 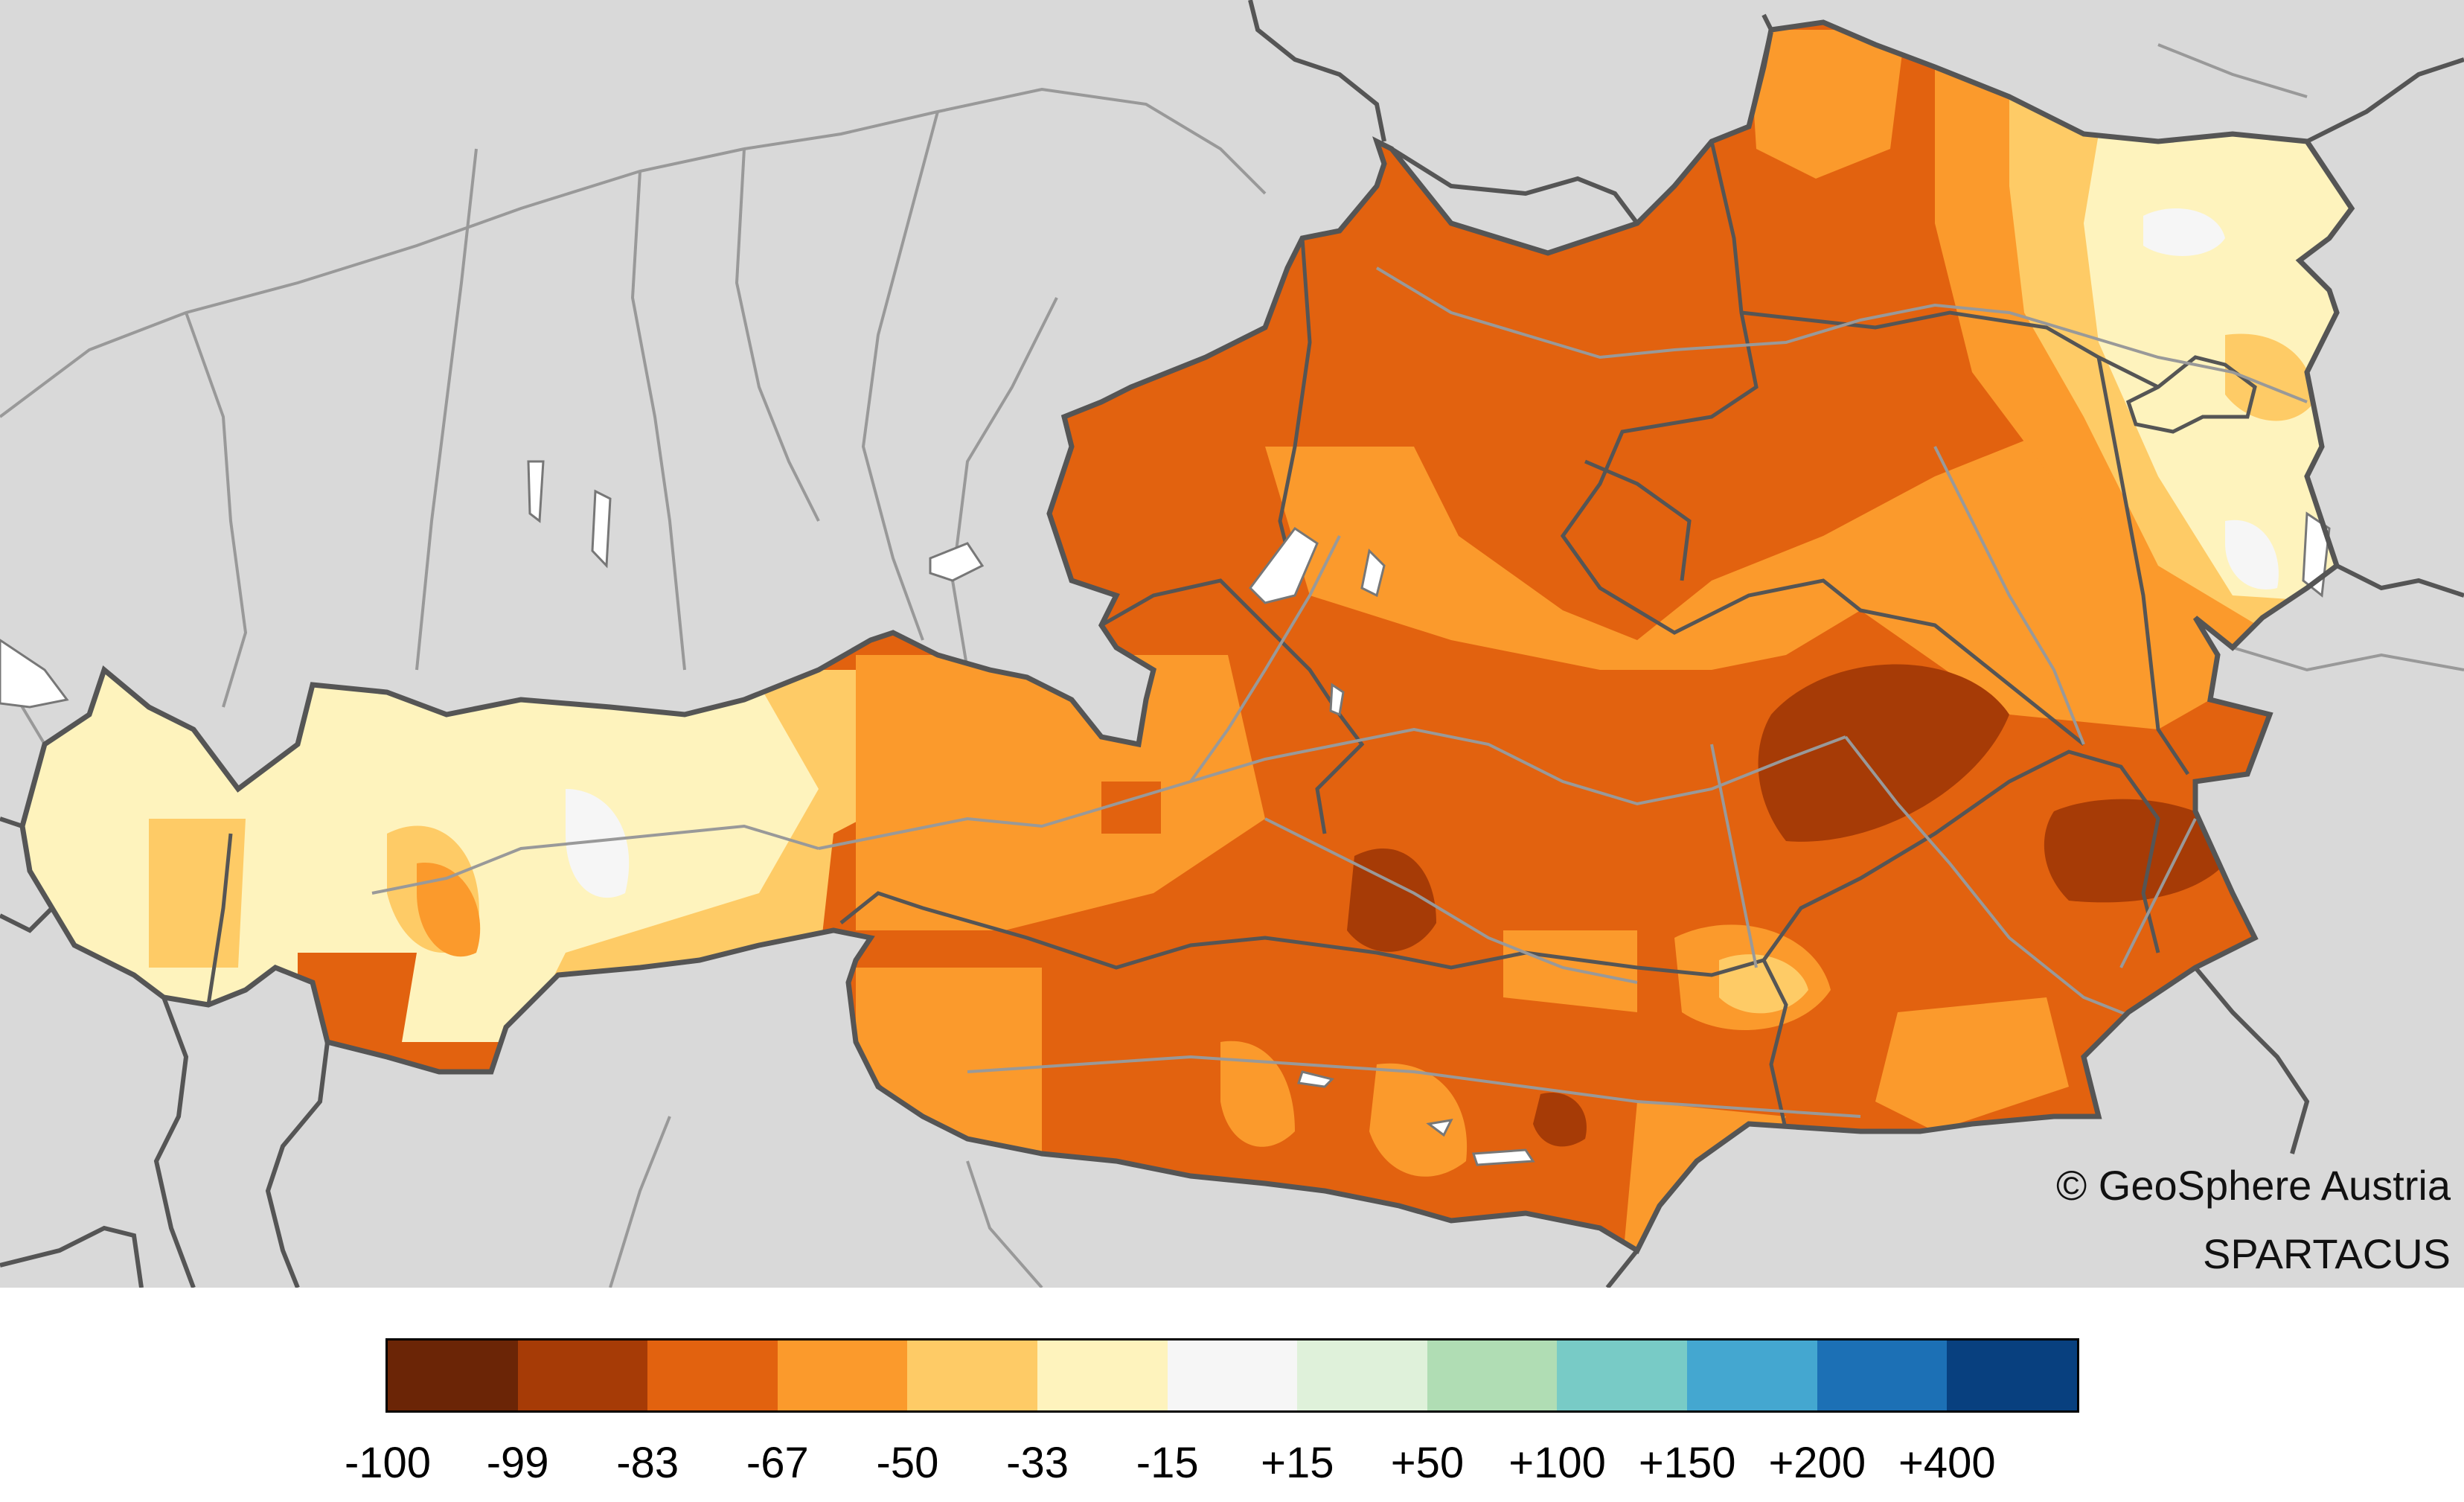 I want to click on legend-label: -15, so click(x=1167, y=1463).